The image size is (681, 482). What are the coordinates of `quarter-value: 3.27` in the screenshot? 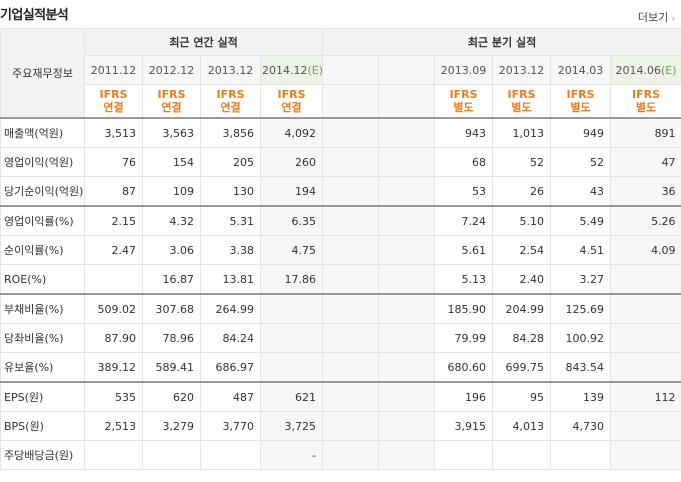 It's located at (581, 279).